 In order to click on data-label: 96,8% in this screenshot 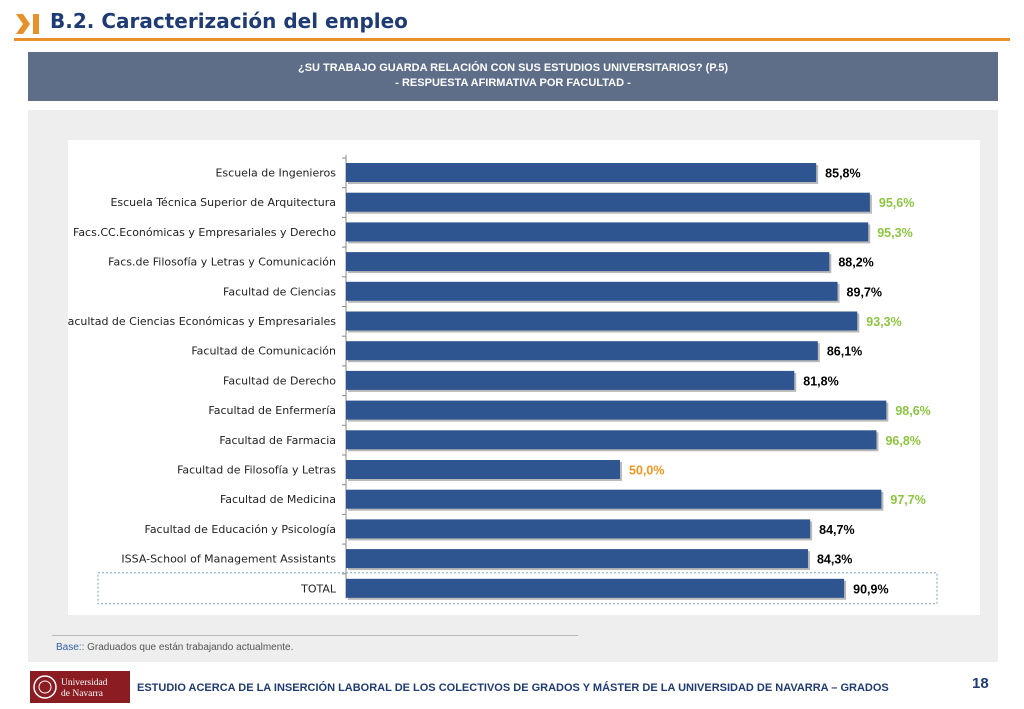, I will do `click(902, 441)`.